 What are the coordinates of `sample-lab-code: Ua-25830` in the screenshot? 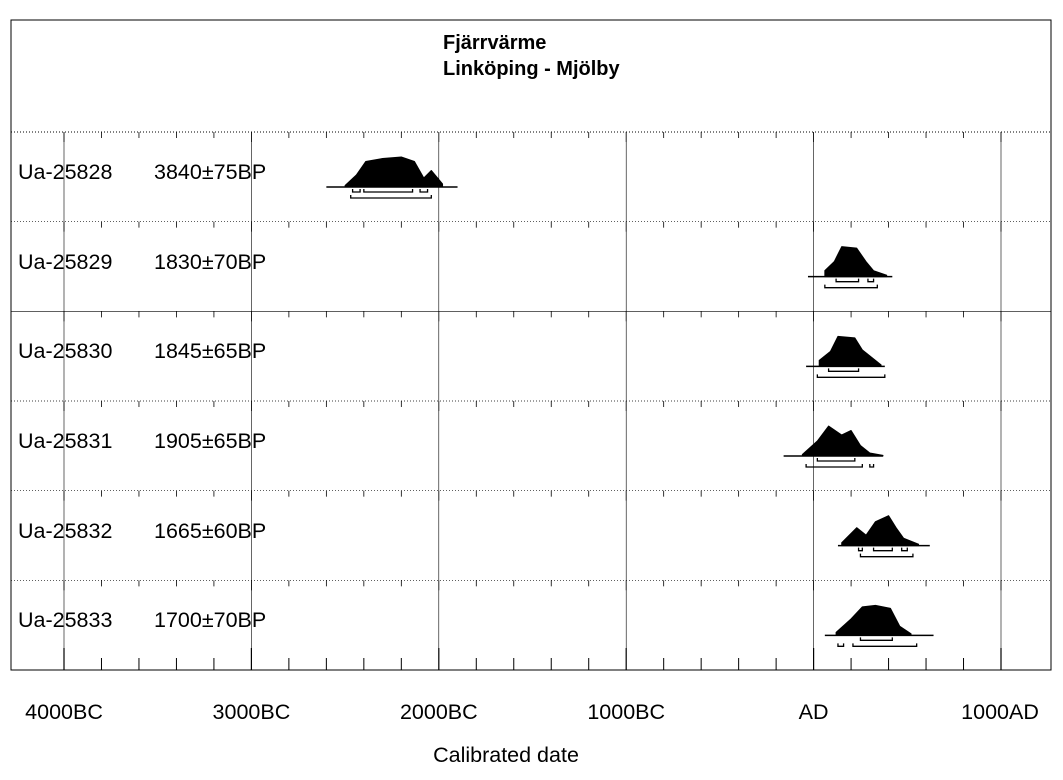 It's located at (65, 351).